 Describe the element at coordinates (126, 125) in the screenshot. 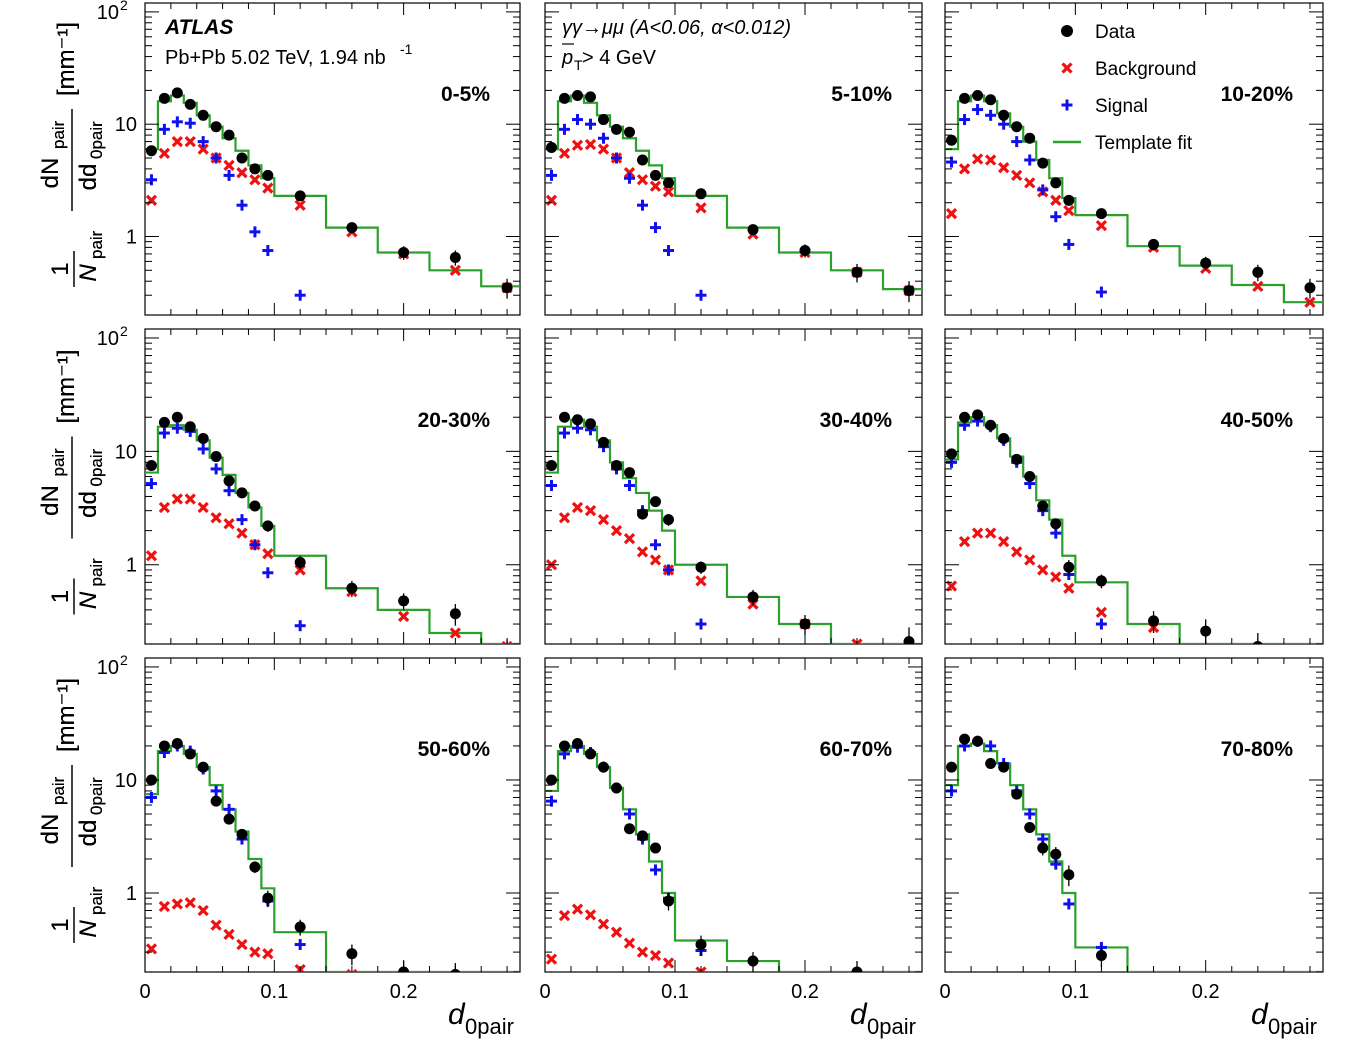

I see `y-tick-label: 10` at that location.